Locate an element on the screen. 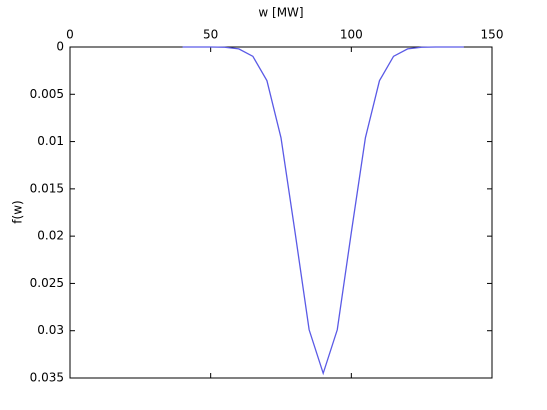 This screenshot has height=410, width=547. y-tick-label: 0 is located at coordinates (60, 47).